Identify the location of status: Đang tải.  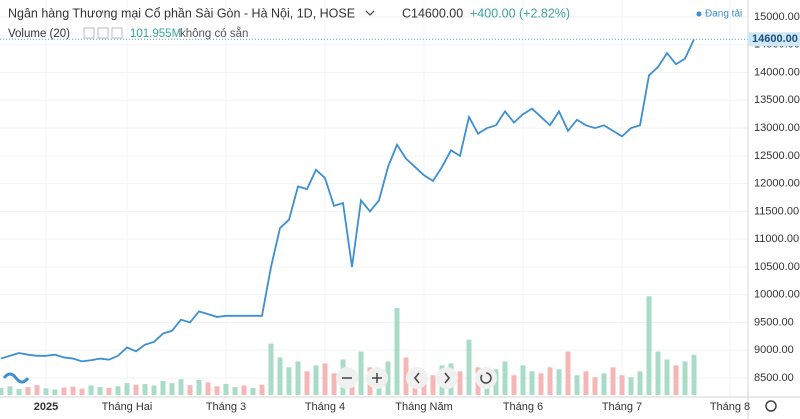
(723, 14).